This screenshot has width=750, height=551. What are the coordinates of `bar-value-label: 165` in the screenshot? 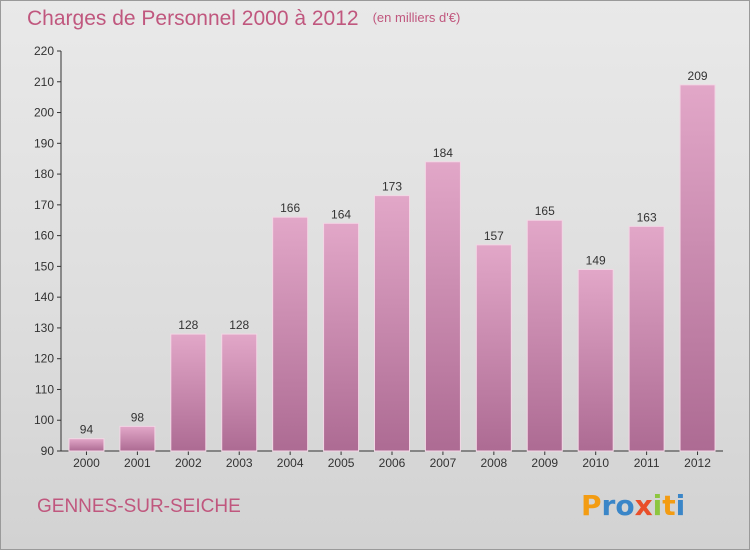 It's located at (545, 211).